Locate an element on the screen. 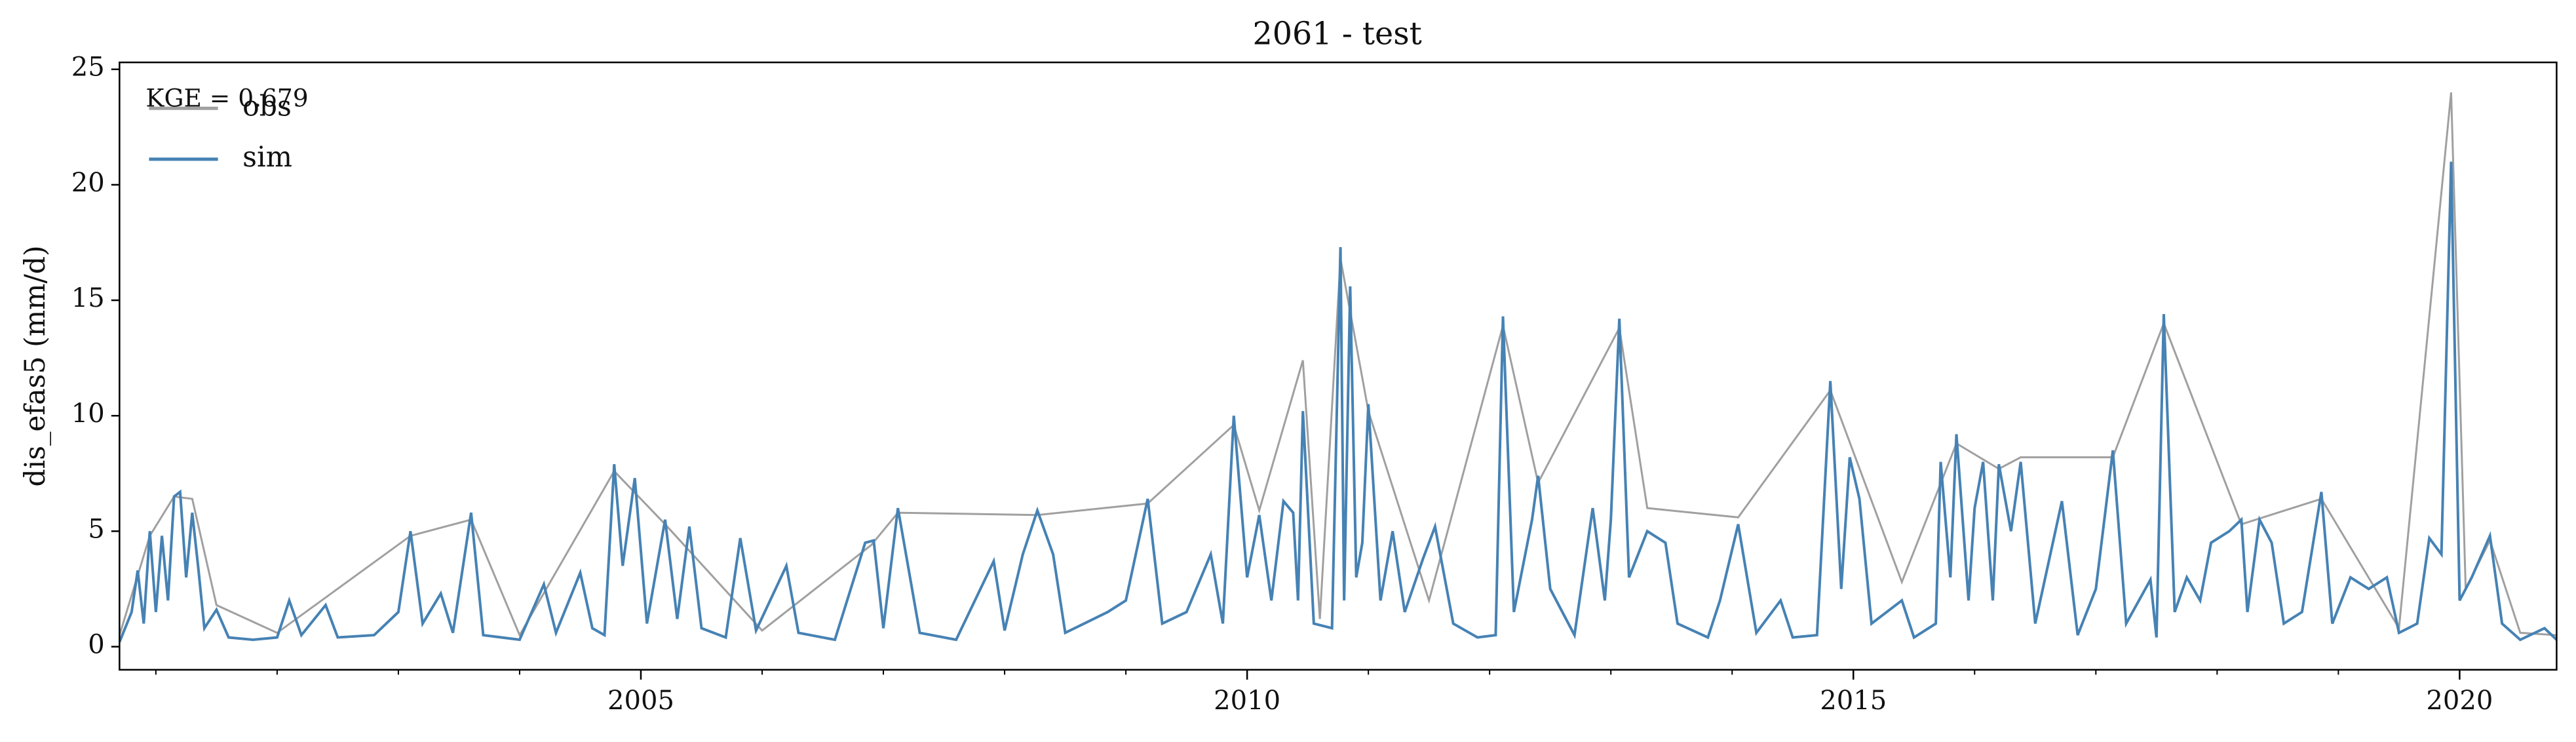 This screenshot has height=742, width=2576. x-tick-label: 2020 is located at coordinates (2459, 701).